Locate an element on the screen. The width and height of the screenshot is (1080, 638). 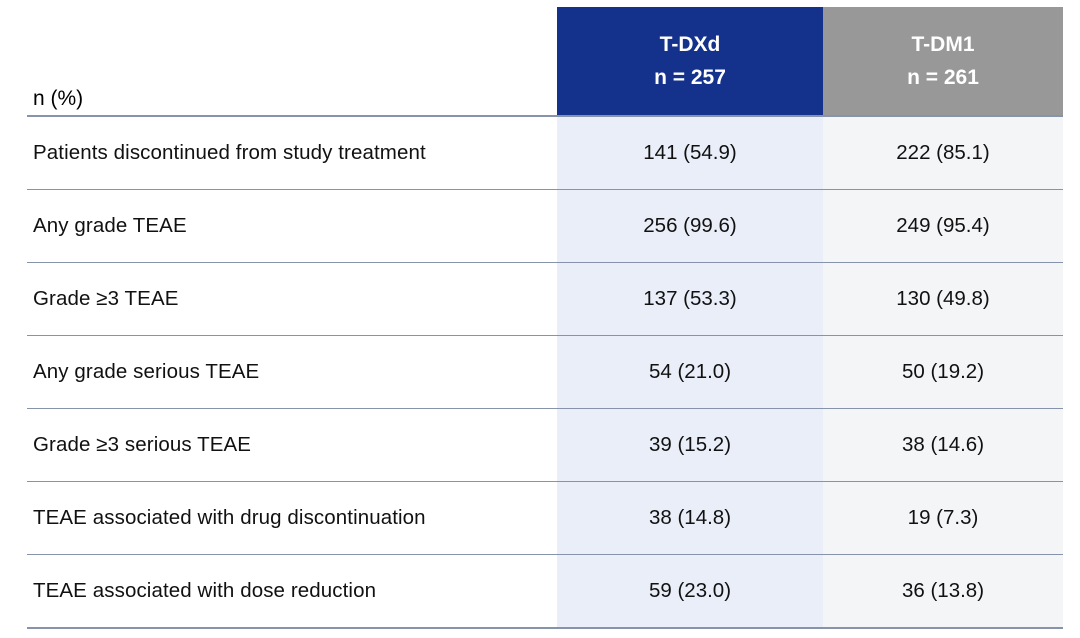
row-label: Any grade serious TEAE is located at coordinates (146, 371).